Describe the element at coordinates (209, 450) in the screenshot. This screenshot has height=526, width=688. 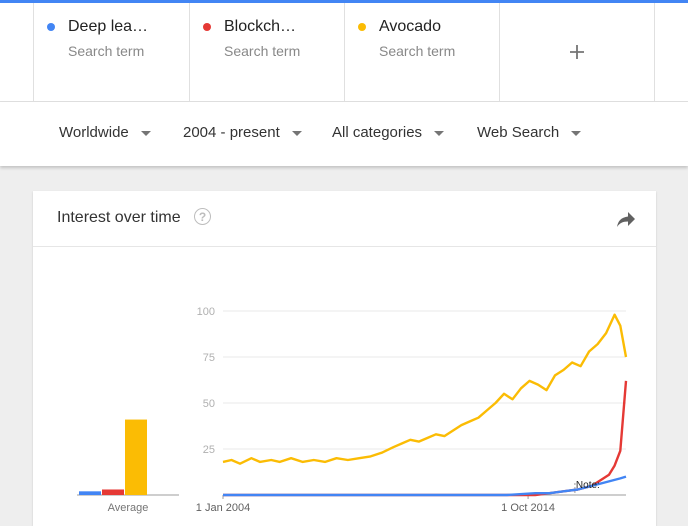
I see `y-tick-label: 25` at that location.